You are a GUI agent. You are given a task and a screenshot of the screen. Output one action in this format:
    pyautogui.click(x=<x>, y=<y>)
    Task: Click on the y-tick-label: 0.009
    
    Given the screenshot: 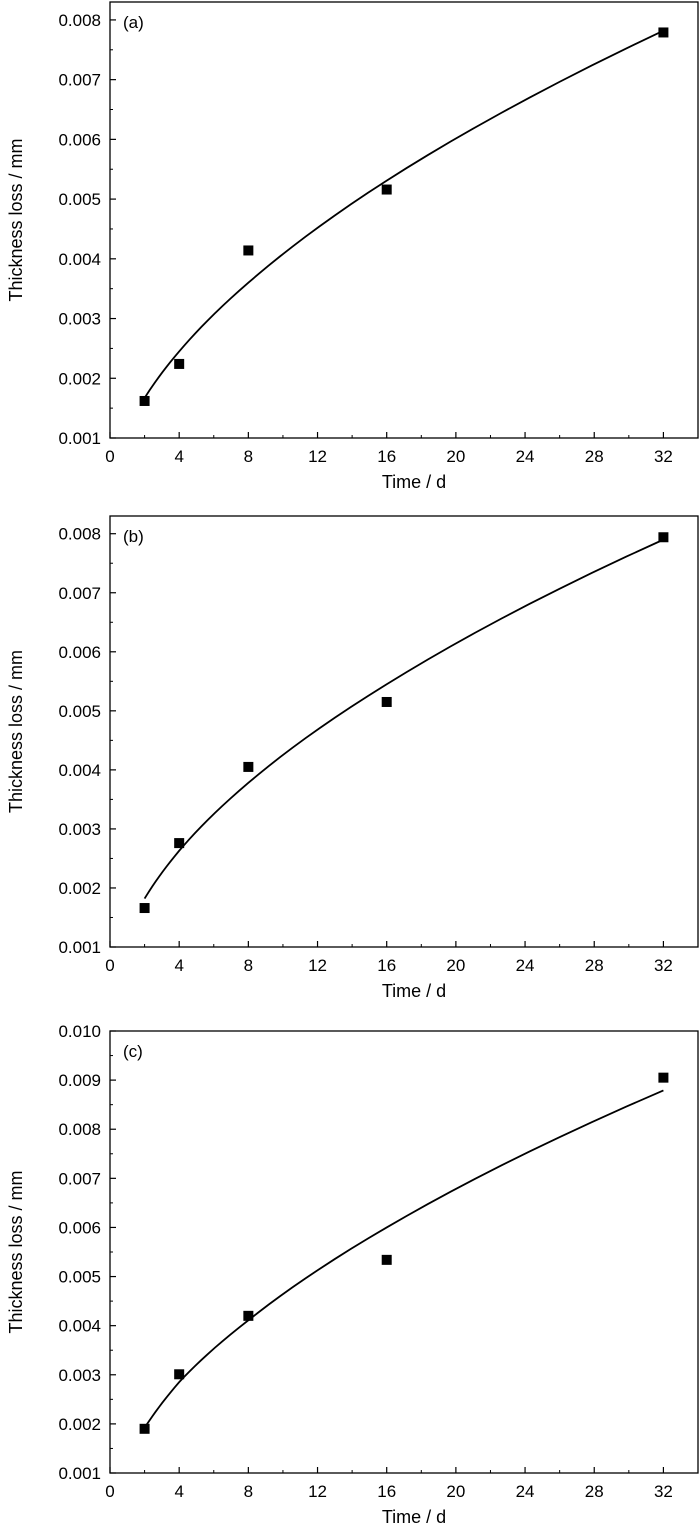 What is the action you would take?
    pyautogui.click(x=79, y=1080)
    